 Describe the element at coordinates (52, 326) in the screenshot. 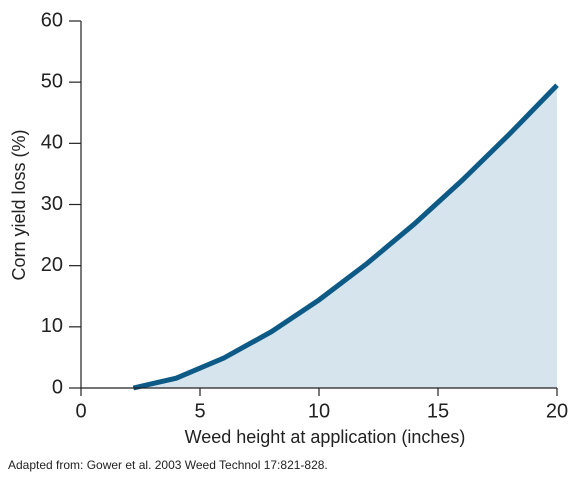

I see `y-tick-label: 10` at that location.